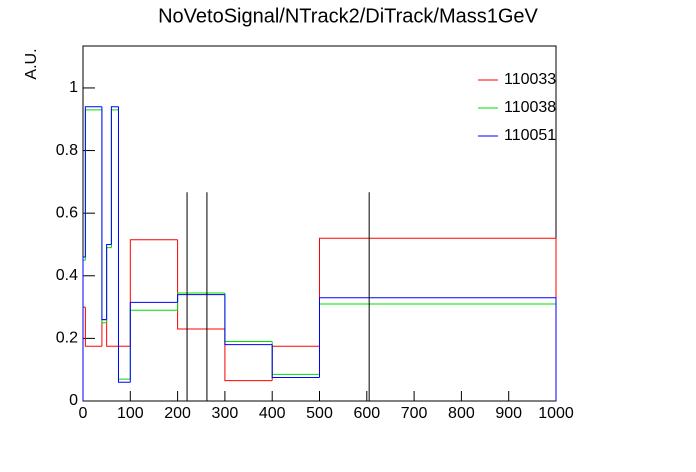  Describe the element at coordinates (73, 400) in the screenshot. I see `y-tick-label: 0` at that location.